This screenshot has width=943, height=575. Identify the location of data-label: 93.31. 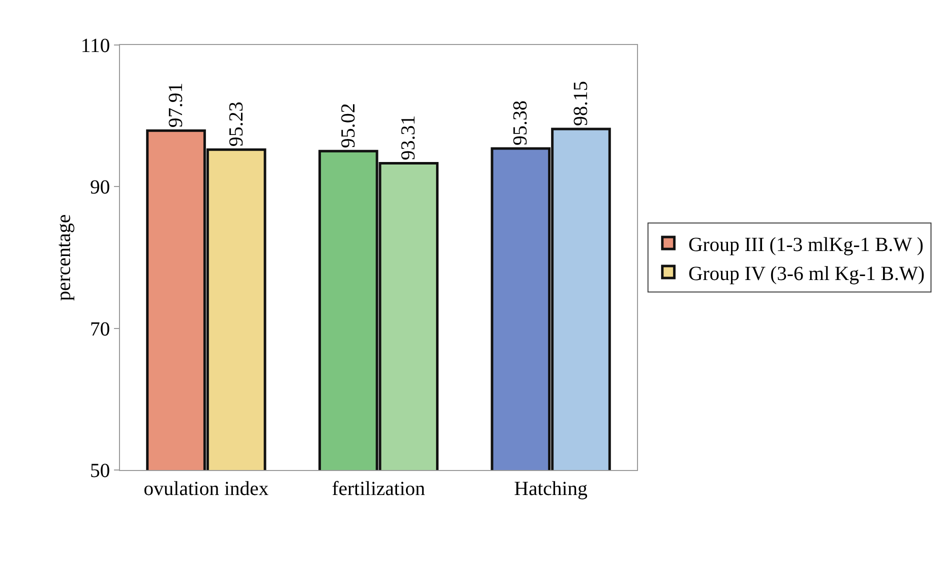
(409, 137).